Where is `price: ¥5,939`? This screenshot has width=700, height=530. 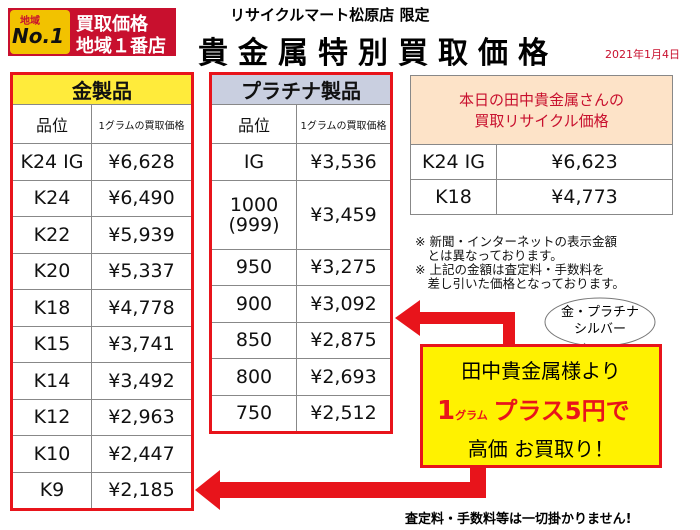
price: ¥5,939 is located at coordinates (142, 235).